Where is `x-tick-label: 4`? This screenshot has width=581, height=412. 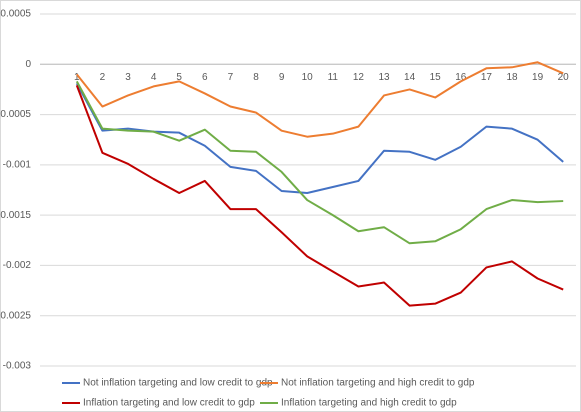 x-tick-label: 4 is located at coordinates (154, 77).